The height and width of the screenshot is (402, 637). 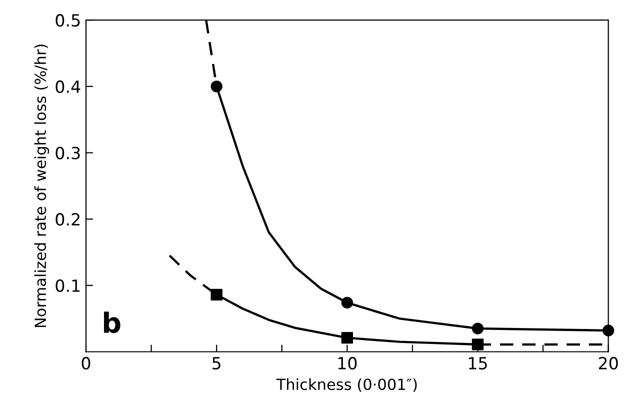 I want to click on x-axis-title: Thickness (0·001″), so click(x=346, y=385).